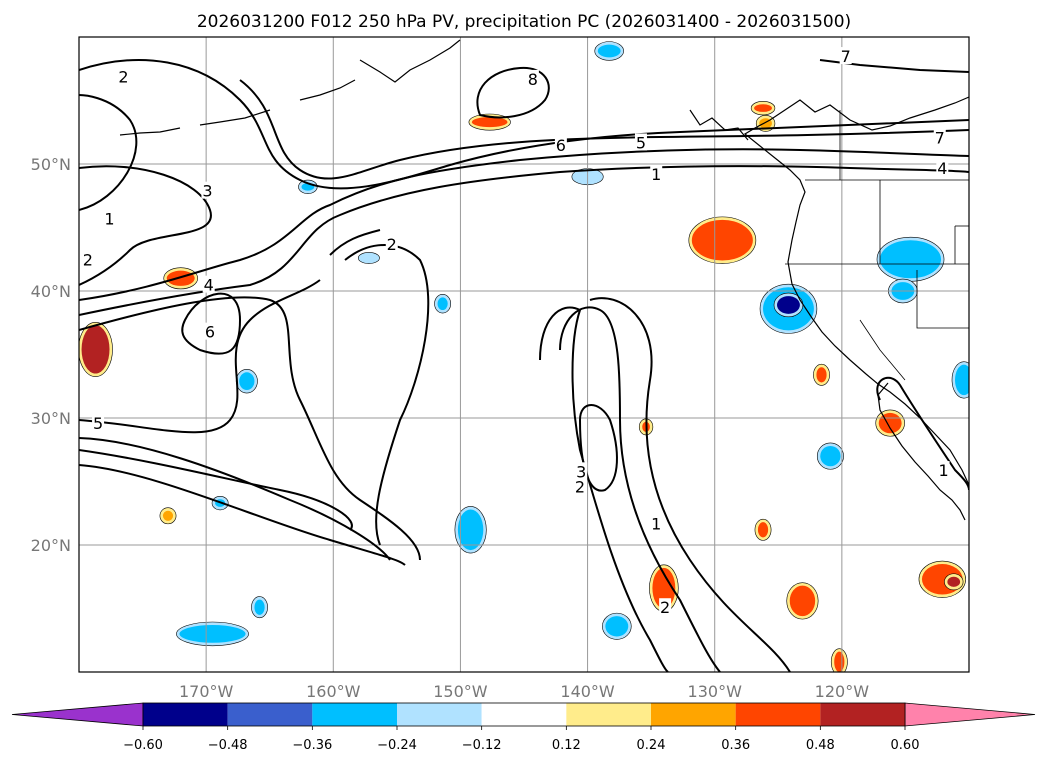 This screenshot has width=1047, height=765. What do you see at coordinates (51, 164) in the screenshot?
I see `lat-tick-label: 50°N` at bounding box center [51, 164].